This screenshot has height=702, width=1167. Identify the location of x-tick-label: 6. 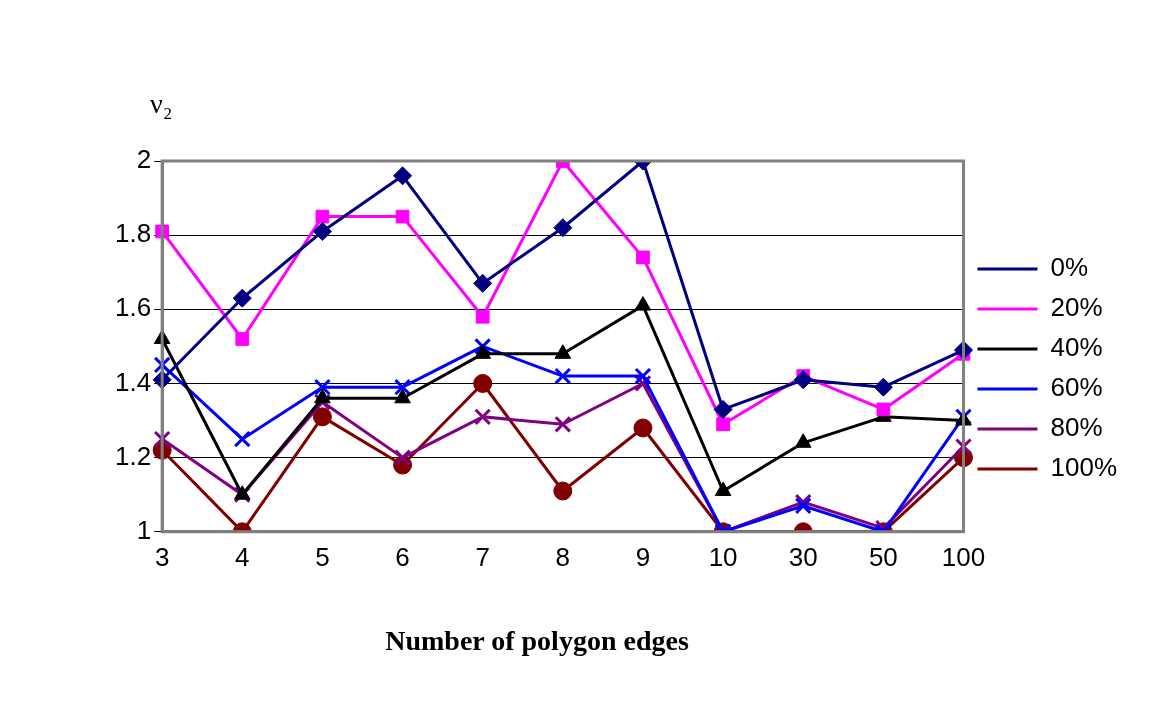
(402, 556).